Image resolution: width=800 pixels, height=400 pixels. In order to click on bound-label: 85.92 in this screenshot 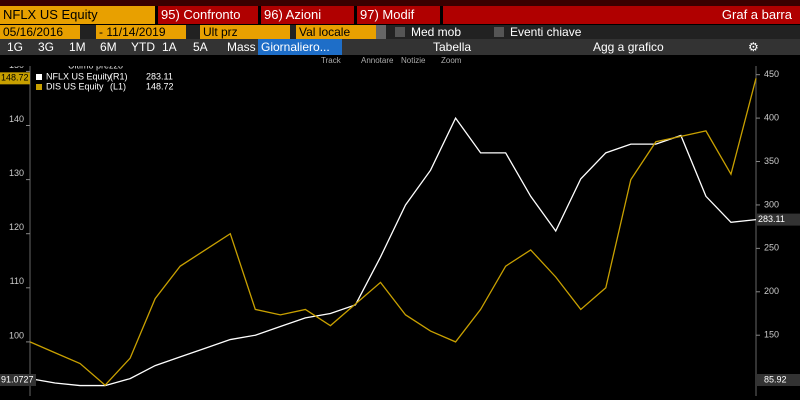, I will do `click(775, 379)`.